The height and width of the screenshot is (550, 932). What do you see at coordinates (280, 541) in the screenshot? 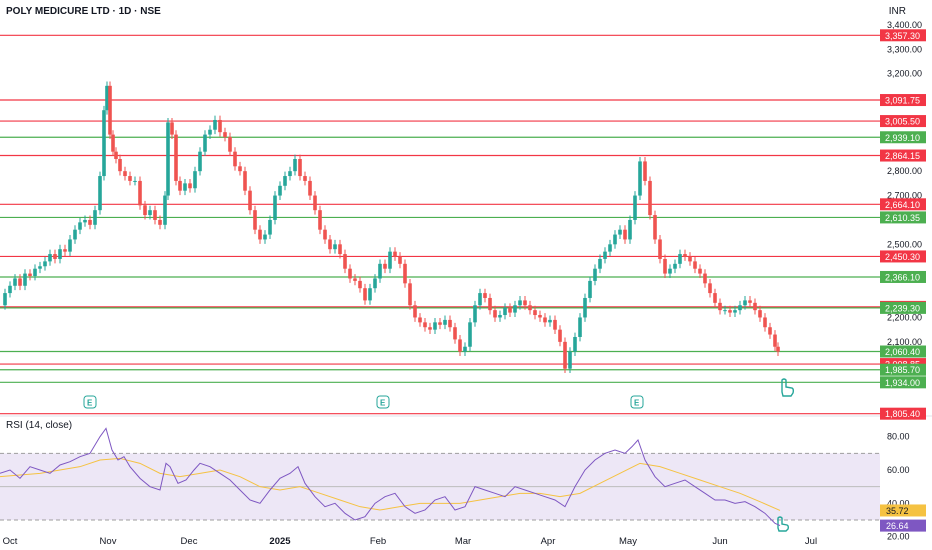
I see `x-tick-label: 2025` at bounding box center [280, 541].